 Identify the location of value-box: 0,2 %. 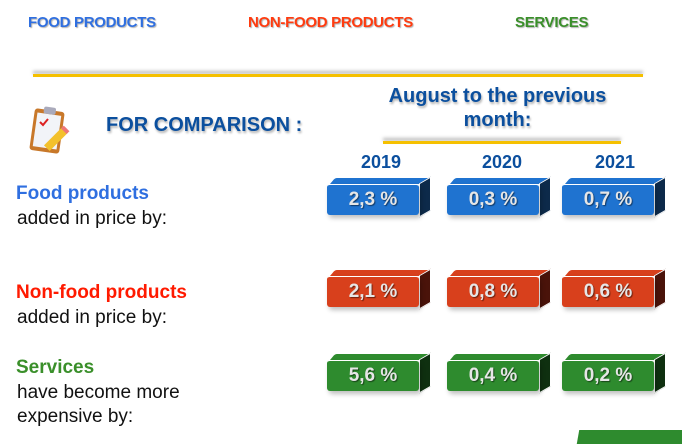
(614, 374).